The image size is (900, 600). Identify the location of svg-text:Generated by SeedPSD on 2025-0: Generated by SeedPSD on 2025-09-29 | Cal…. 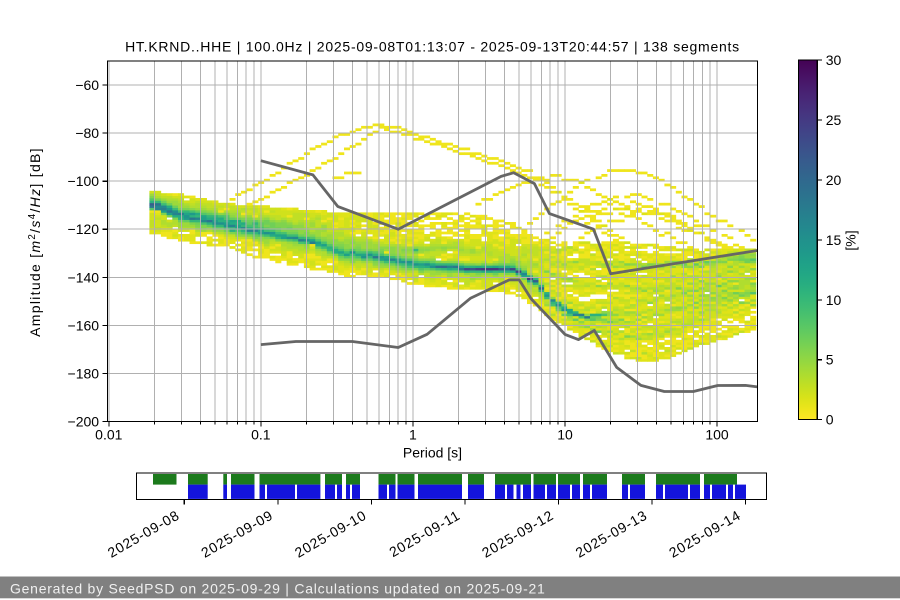
(278, 589).